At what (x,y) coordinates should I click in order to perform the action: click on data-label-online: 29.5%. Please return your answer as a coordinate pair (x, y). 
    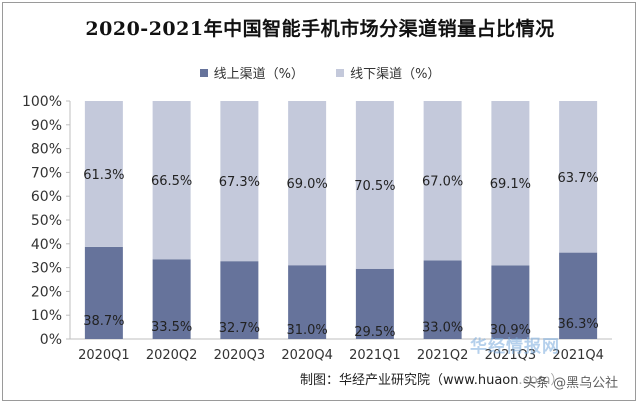
    Looking at the image, I should click on (374, 332).